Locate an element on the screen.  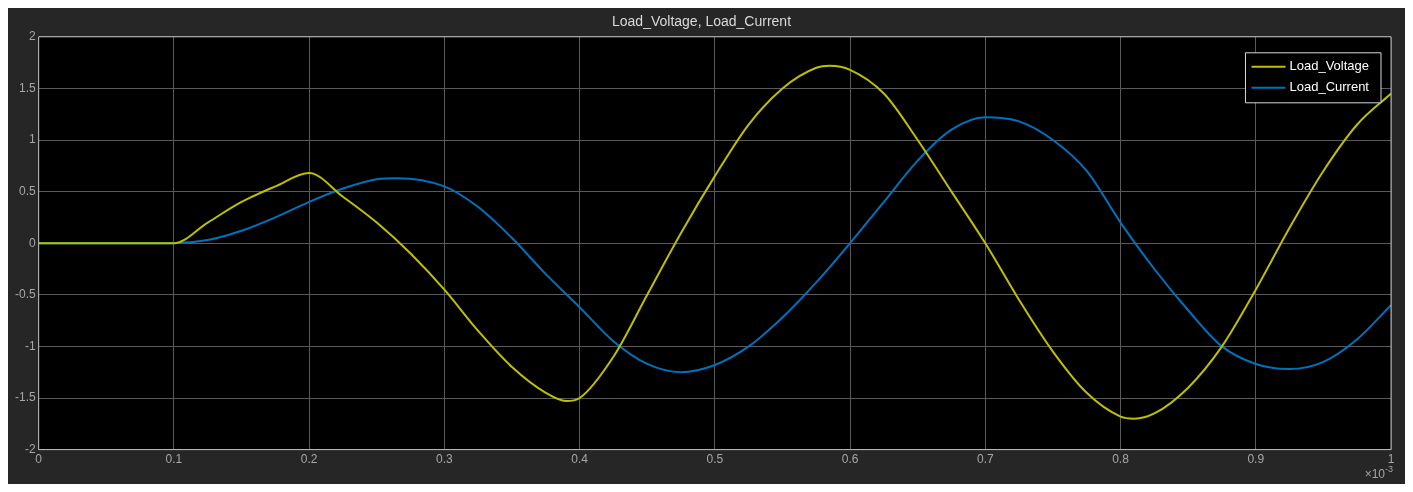
legend-label: Load_Voltage is located at coordinates (1329, 66).